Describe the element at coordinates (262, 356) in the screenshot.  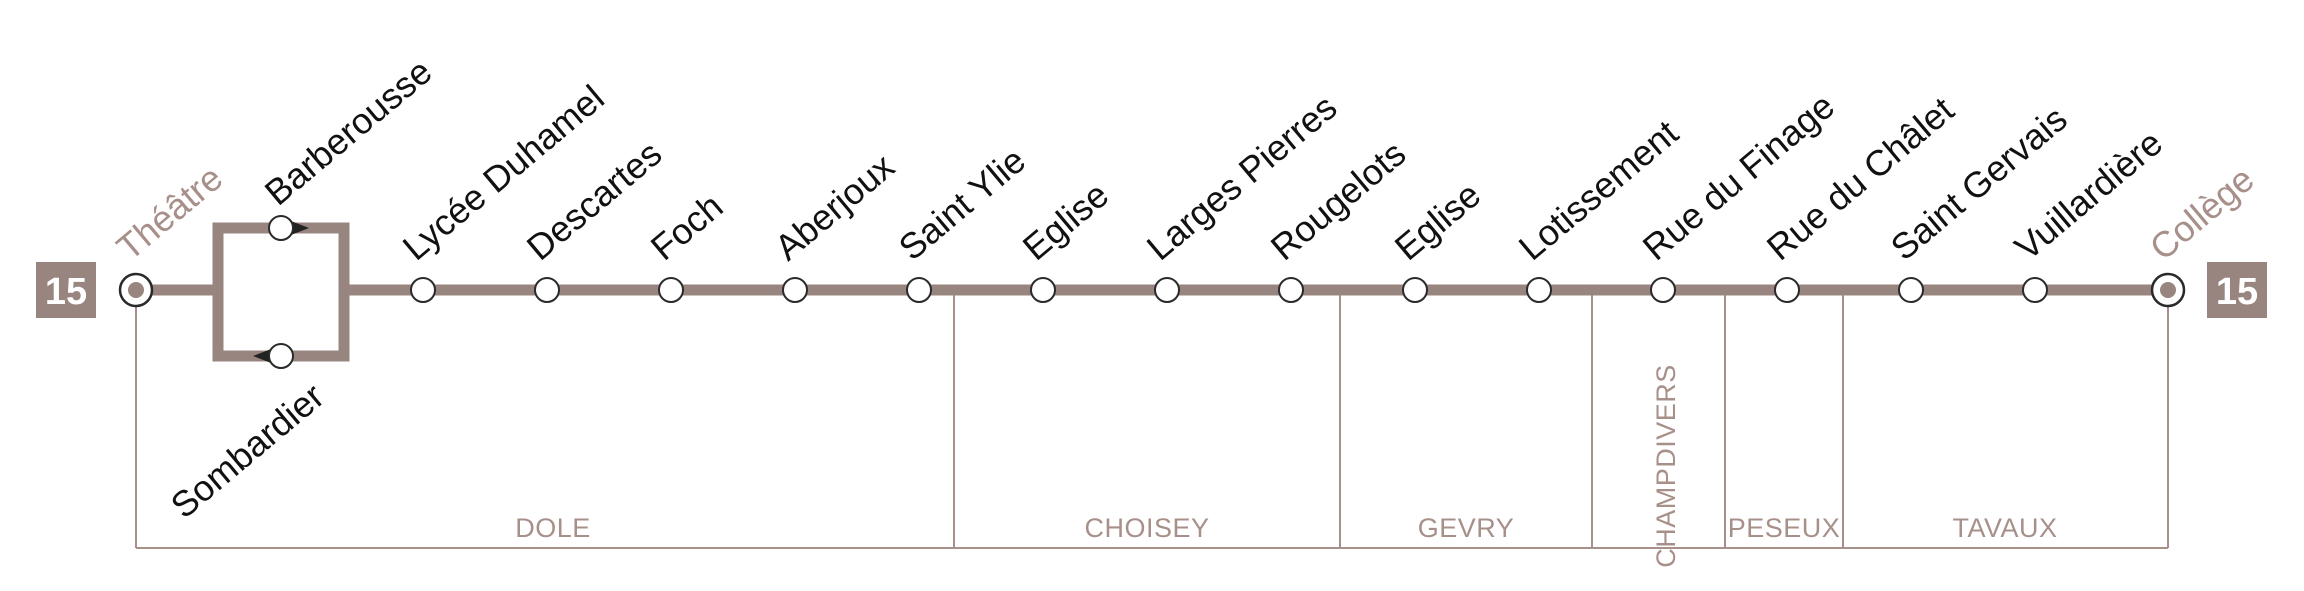
I see `arrow-left-icon` at that location.